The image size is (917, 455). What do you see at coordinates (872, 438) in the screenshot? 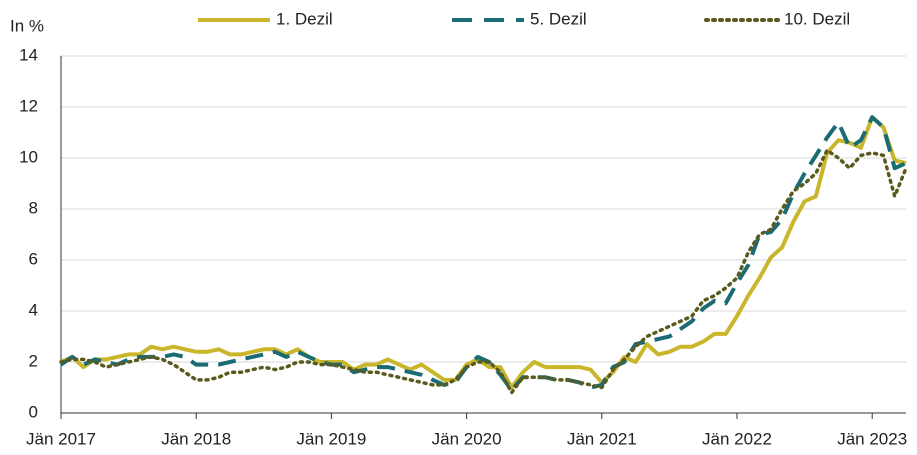
I see `x-tick-label: Jän 2023` at bounding box center [872, 438].